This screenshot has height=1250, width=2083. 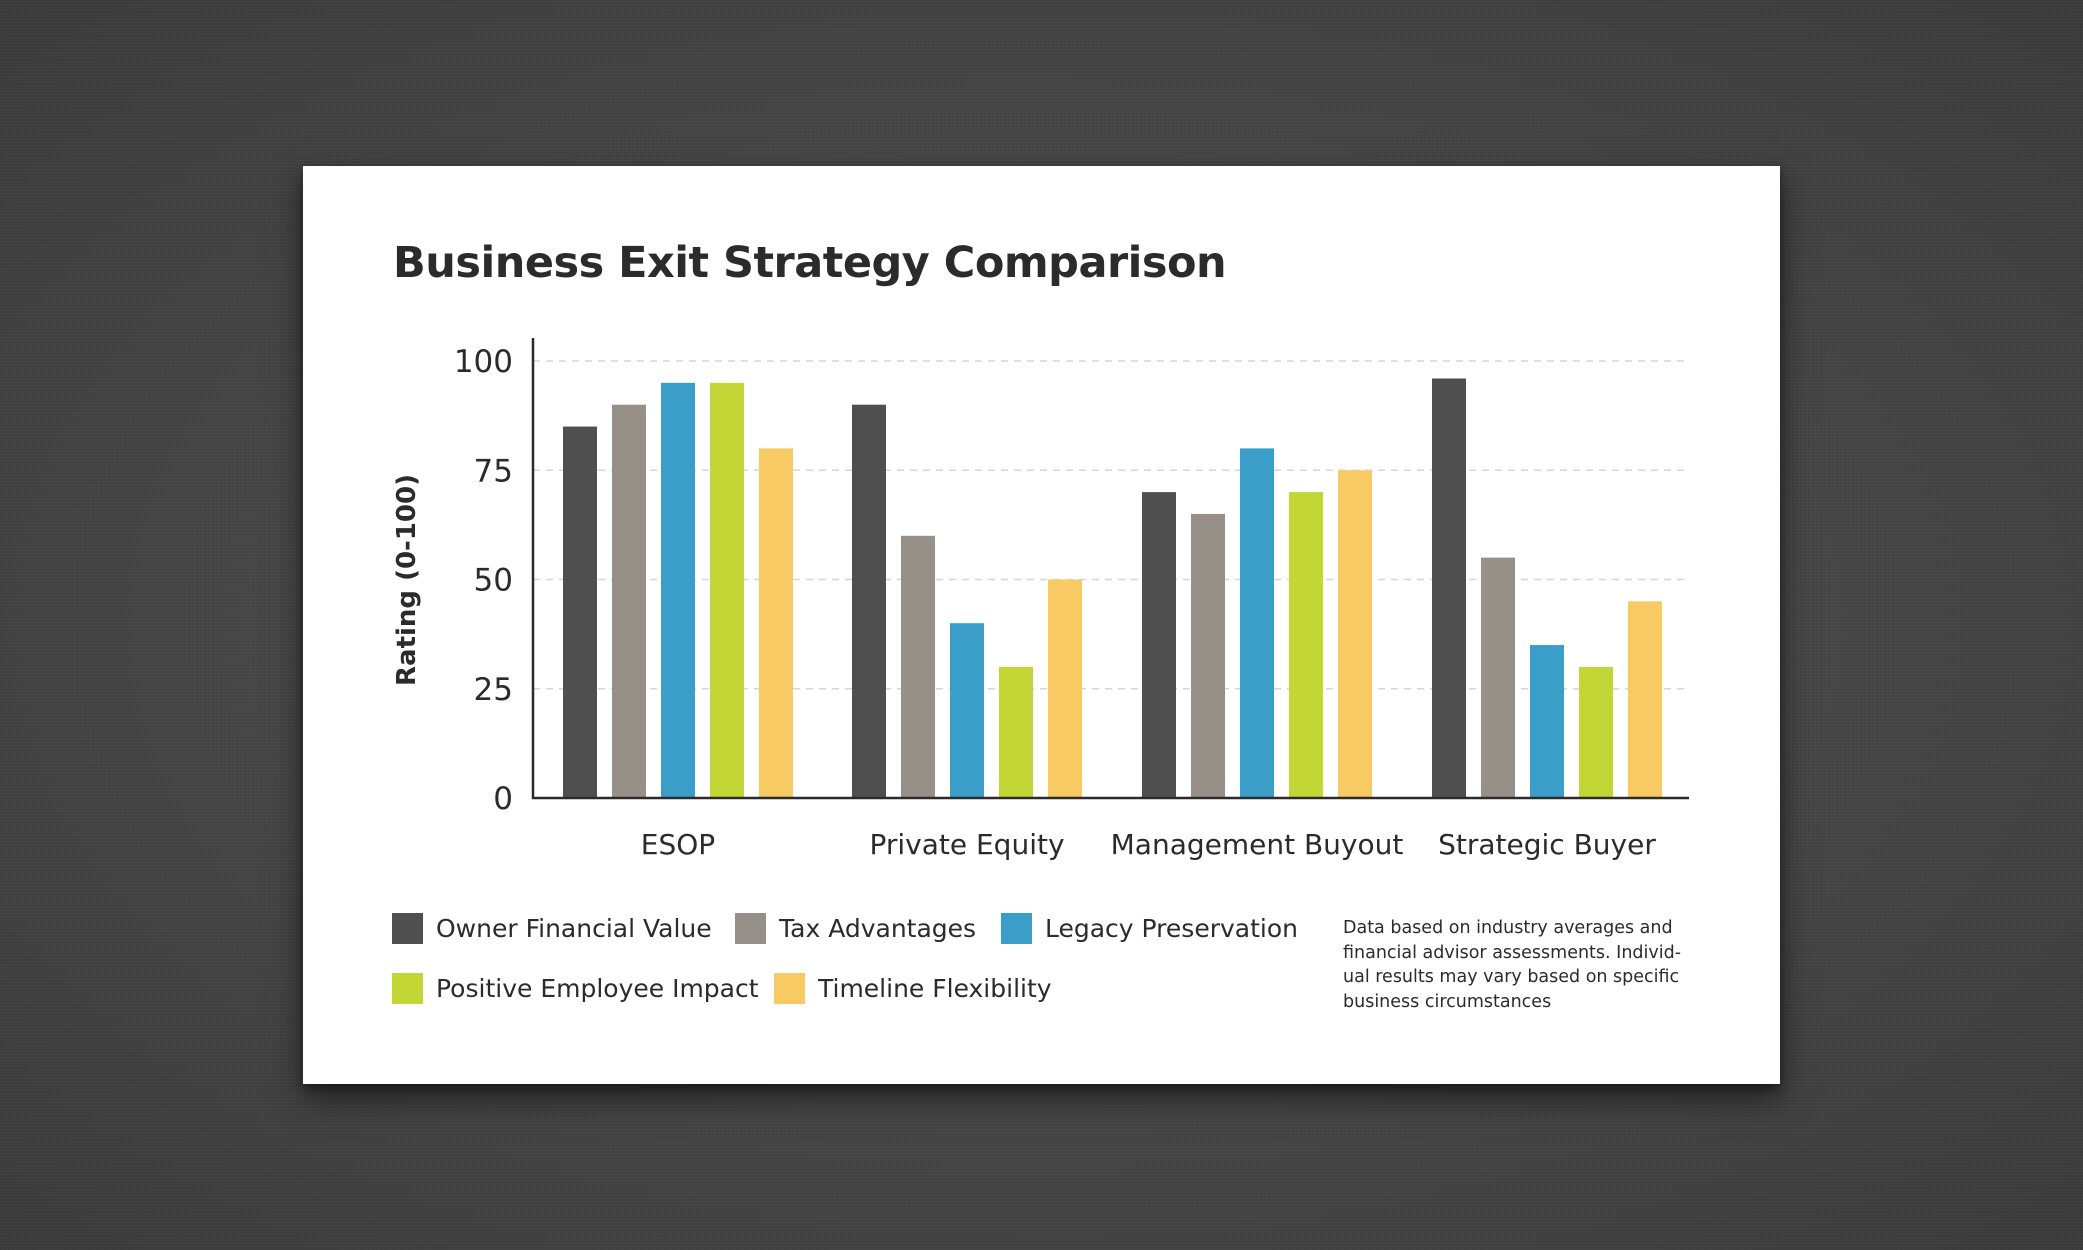 What do you see at coordinates (493, 581) in the screenshot?
I see `y-tick-label: 50` at bounding box center [493, 581].